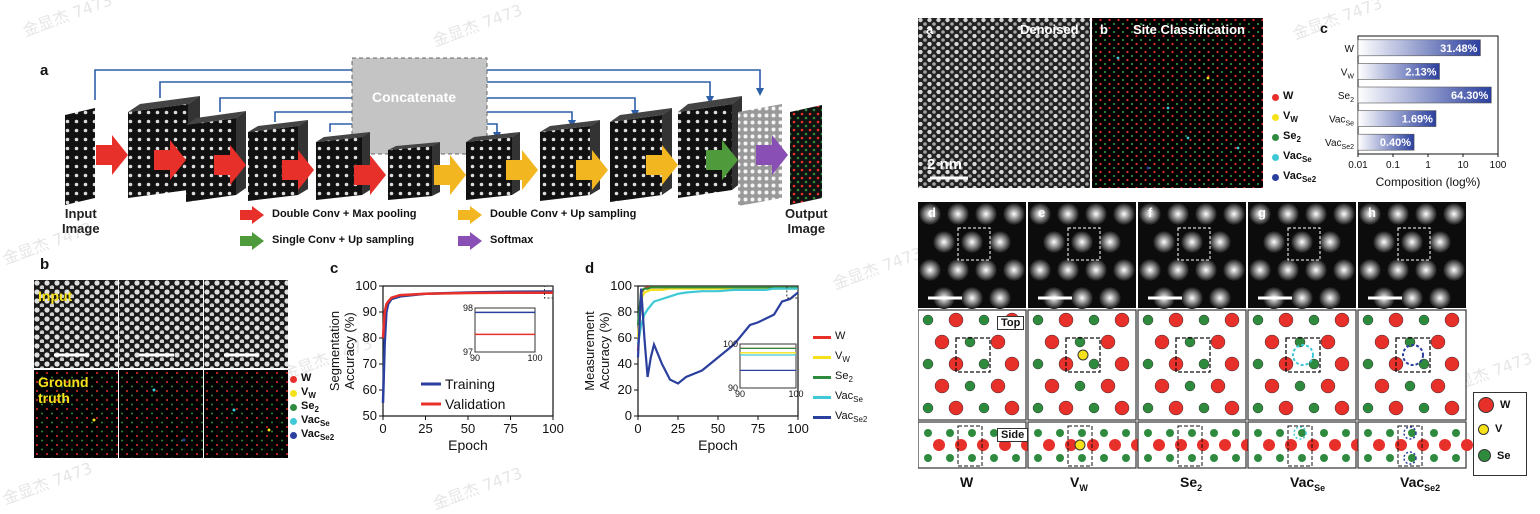 Image resolution: width=1540 pixels, height=514 pixels. Describe the element at coordinates (758, 428) in the screenshot. I see `x-tick-label: 75` at that location.